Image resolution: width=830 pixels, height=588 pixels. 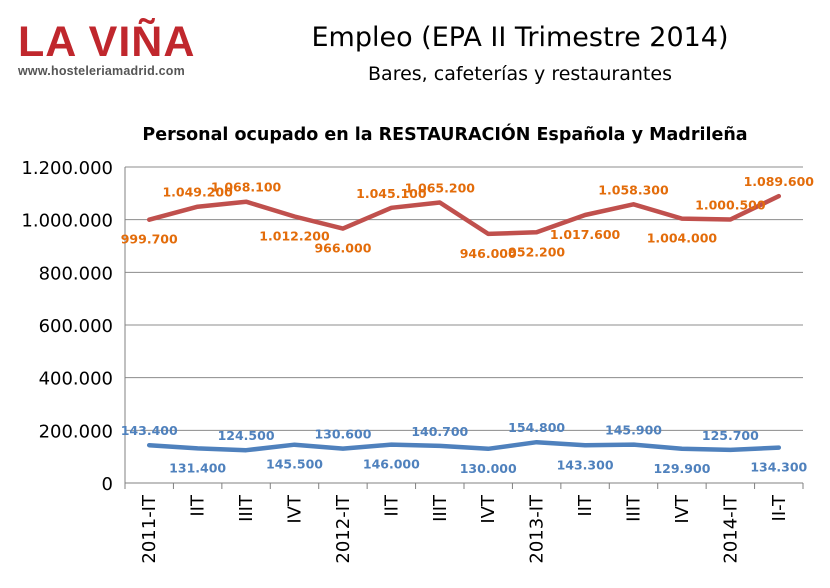 I want to click on data-label: 1.000.500, so click(x=730, y=205).